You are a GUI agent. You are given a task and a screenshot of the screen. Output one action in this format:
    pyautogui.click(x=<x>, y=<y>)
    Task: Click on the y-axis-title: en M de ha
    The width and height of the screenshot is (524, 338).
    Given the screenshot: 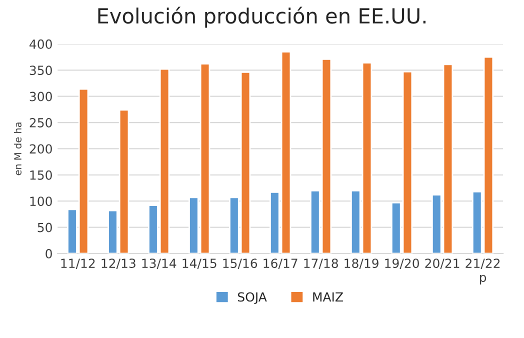 What is the action you would take?
    pyautogui.click(x=18, y=149)
    